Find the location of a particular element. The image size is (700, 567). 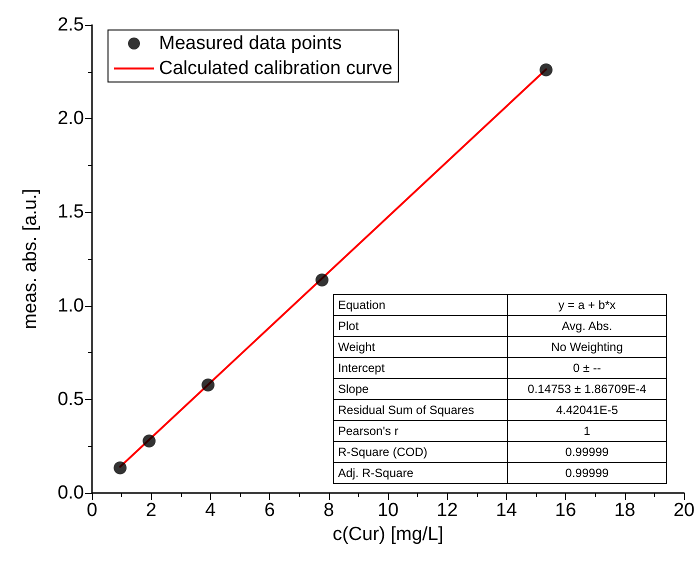

y-tick-label: 2.0 is located at coordinates (71, 119).